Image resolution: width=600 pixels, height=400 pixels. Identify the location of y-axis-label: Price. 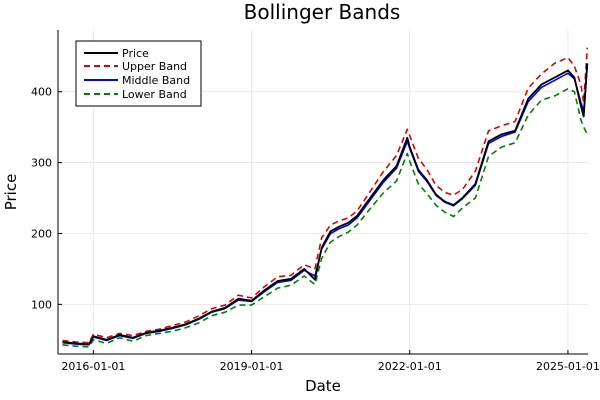
(11, 192).